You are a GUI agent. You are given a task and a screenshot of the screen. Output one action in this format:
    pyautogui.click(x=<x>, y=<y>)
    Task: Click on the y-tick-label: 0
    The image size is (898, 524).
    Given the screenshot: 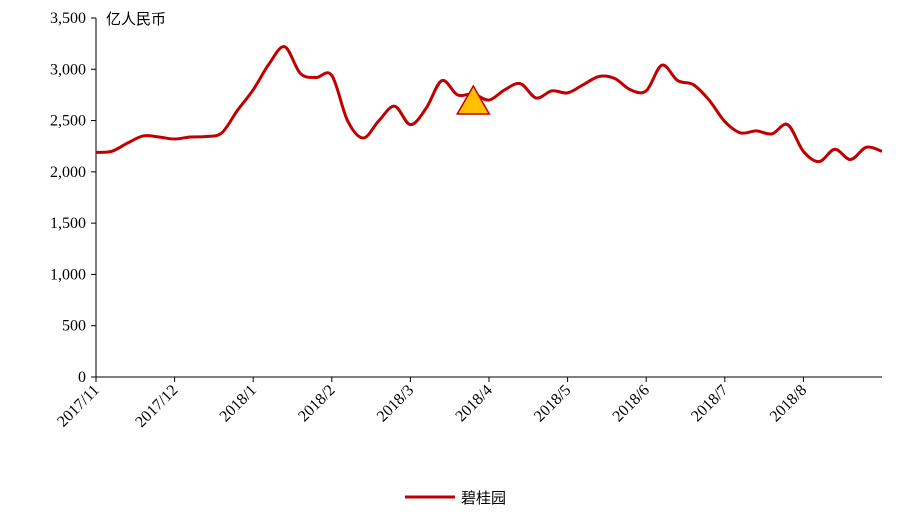 What is the action you would take?
    pyautogui.click(x=82, y=377)
    